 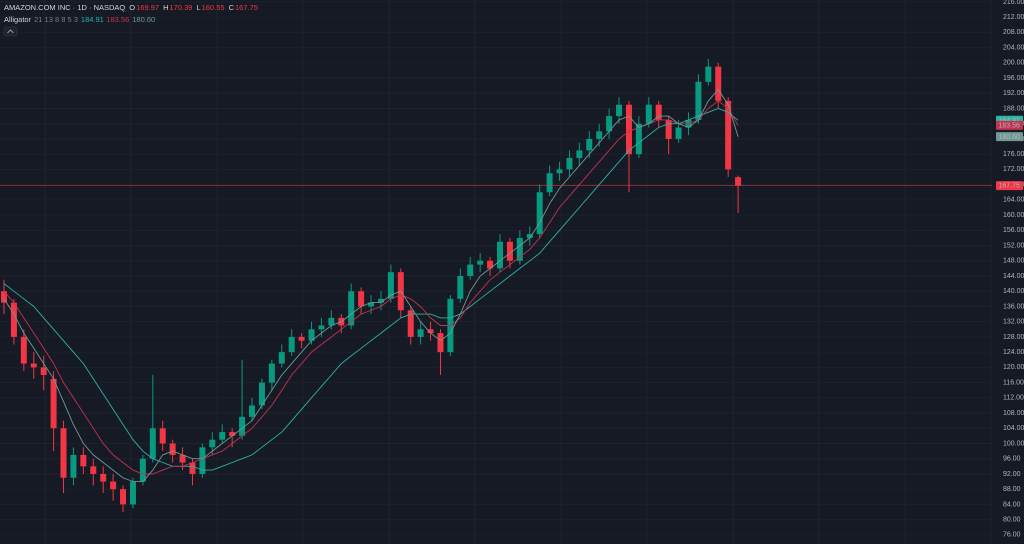 What do you see at coordinates (1012, 489) in the screenshot?
I see `y-tick-label: 88.00` at bounding box center [1012, 489].